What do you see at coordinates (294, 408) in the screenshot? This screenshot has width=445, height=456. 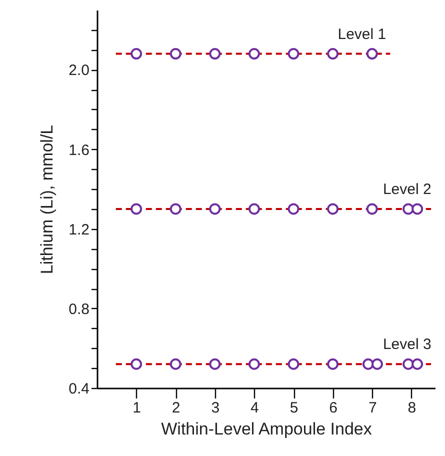 I see `x-tick-label: 5` at bounding box center [294, 408].